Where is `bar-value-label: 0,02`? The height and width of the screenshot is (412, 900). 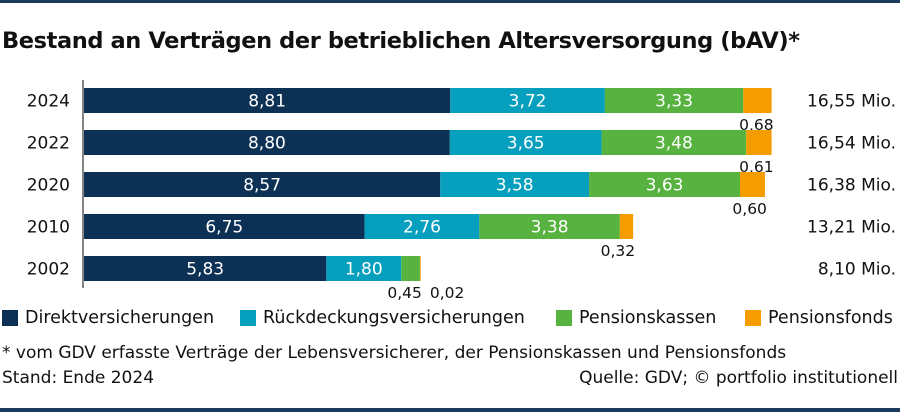 bar-value-label: 0,02 is located at coordinates (447, 293).